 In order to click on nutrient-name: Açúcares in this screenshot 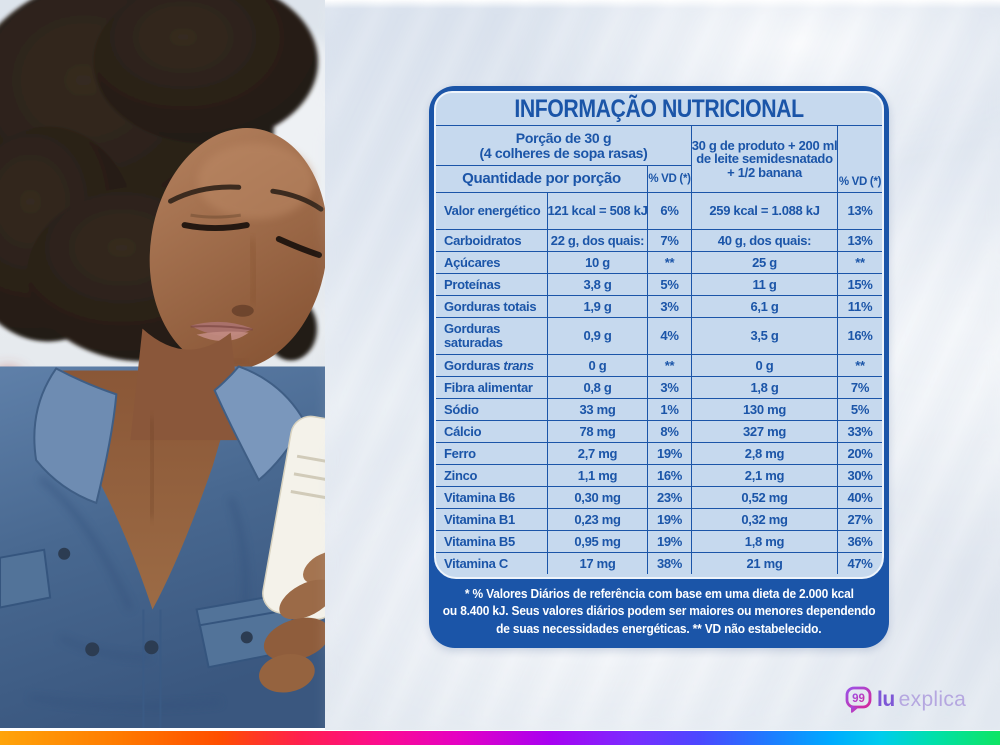, I will do `click(491, 262)`.